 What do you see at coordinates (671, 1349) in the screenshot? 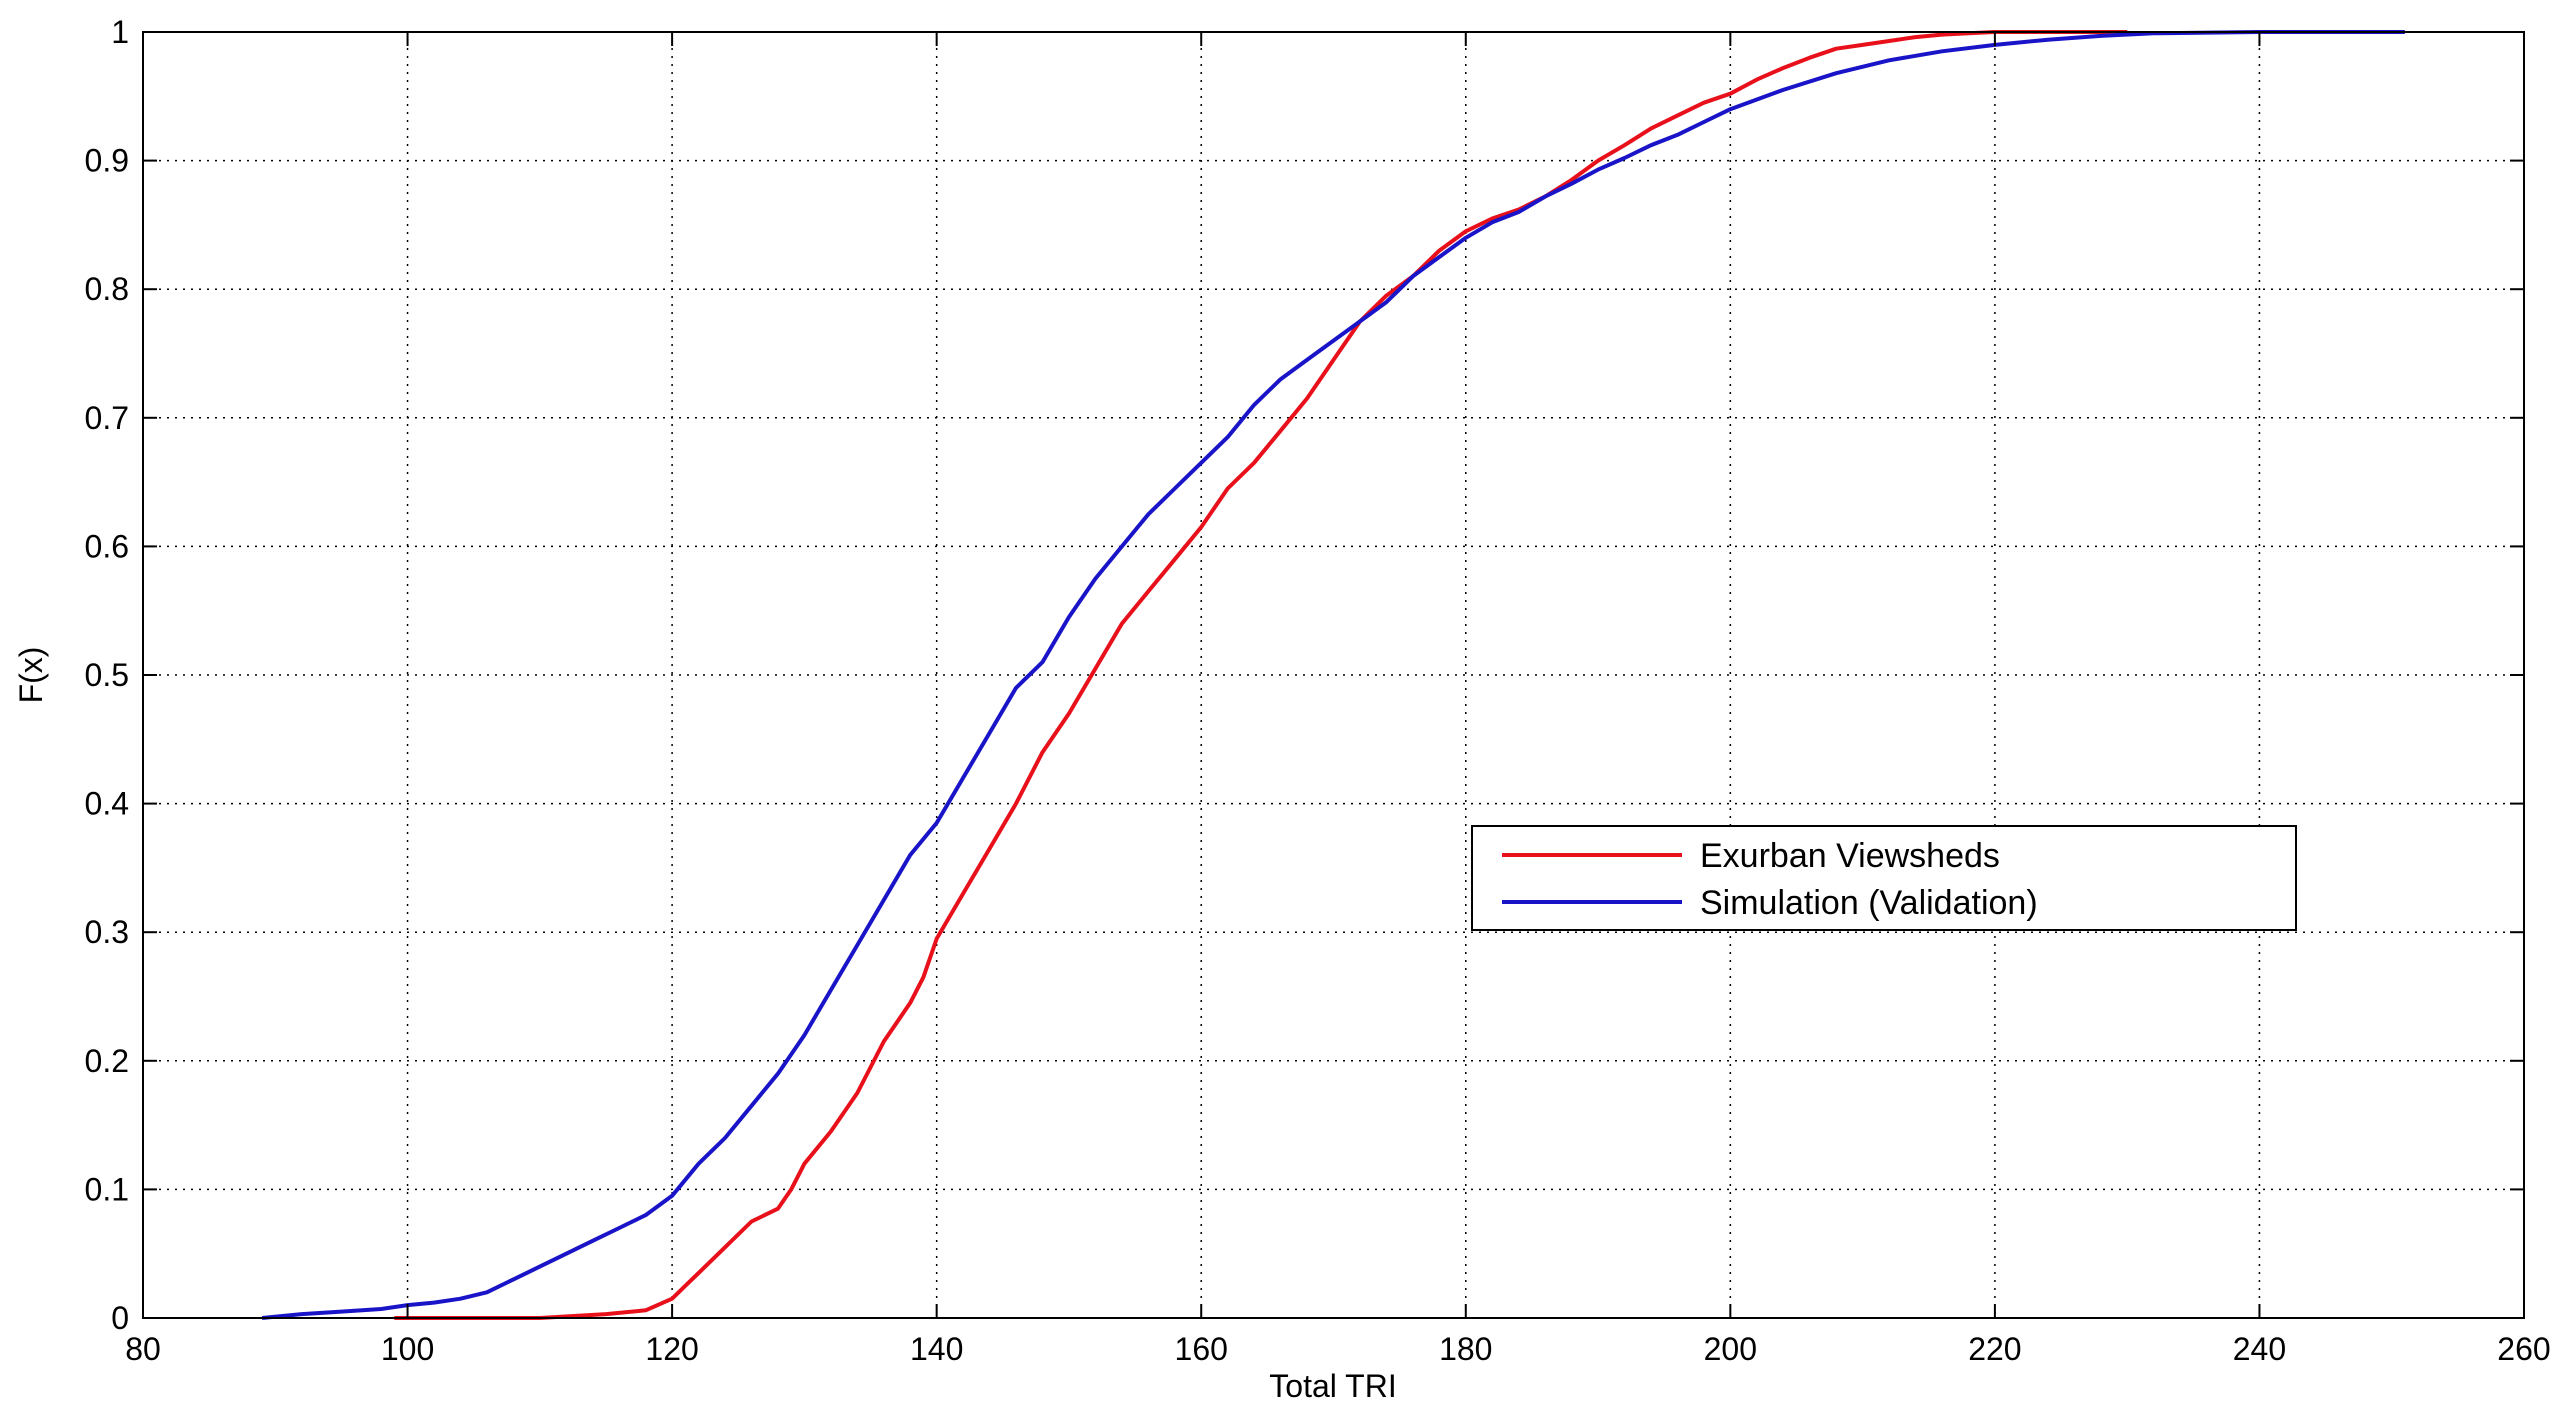
I see `x-tick-label: 120` at bounding box center [671, 1349].